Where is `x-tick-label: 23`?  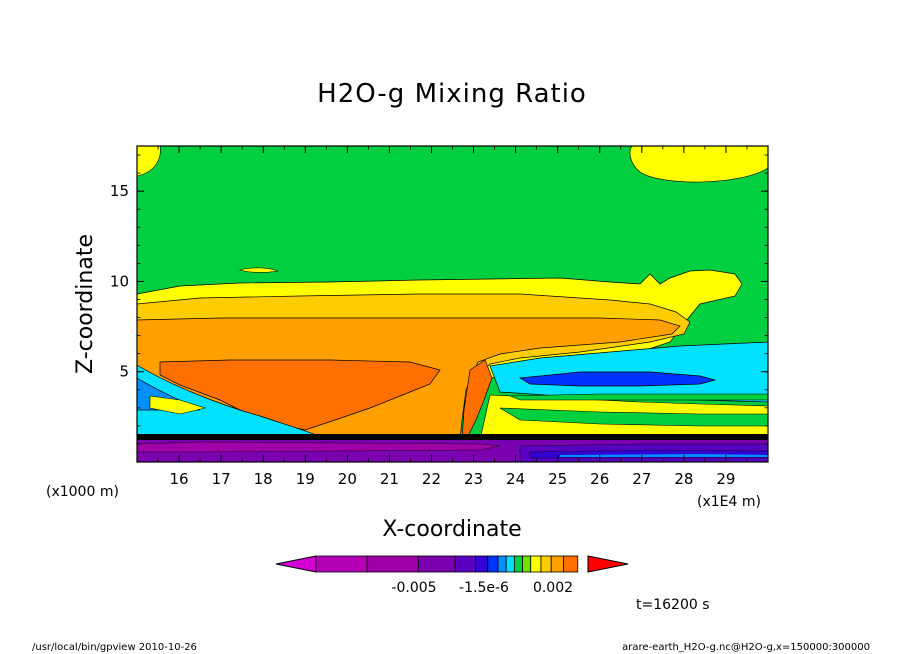
x-tick-label: 23 is located at coordinates (473, 479).